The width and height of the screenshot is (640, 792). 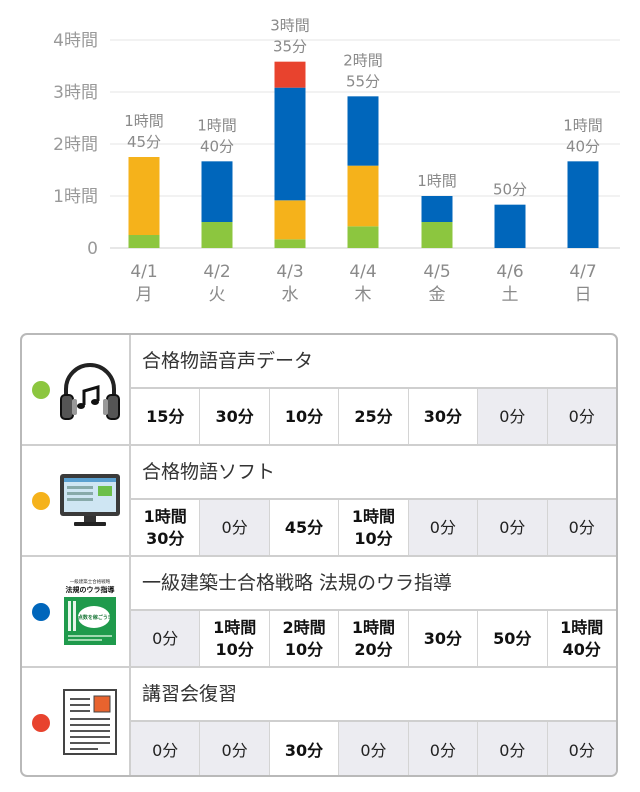 What do you see at coordinates (290, 26) in the screenshot?
I see `data-label: 3時間` at bounding box center [290, 26].